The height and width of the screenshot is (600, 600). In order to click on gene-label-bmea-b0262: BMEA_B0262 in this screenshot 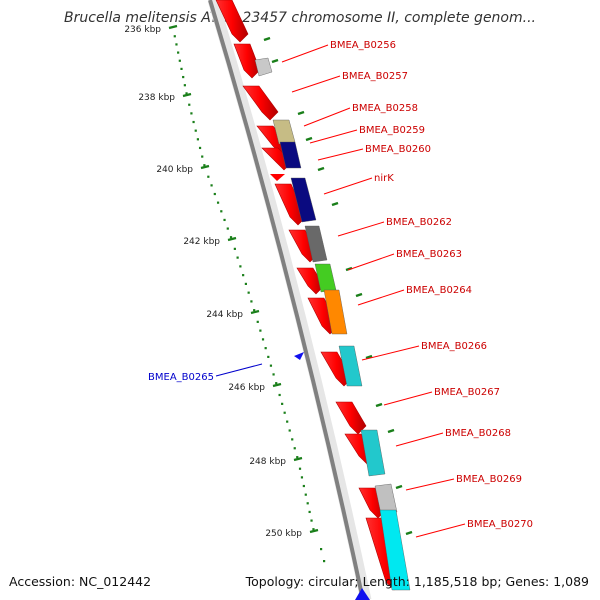, I will do `click(419, 222)`.